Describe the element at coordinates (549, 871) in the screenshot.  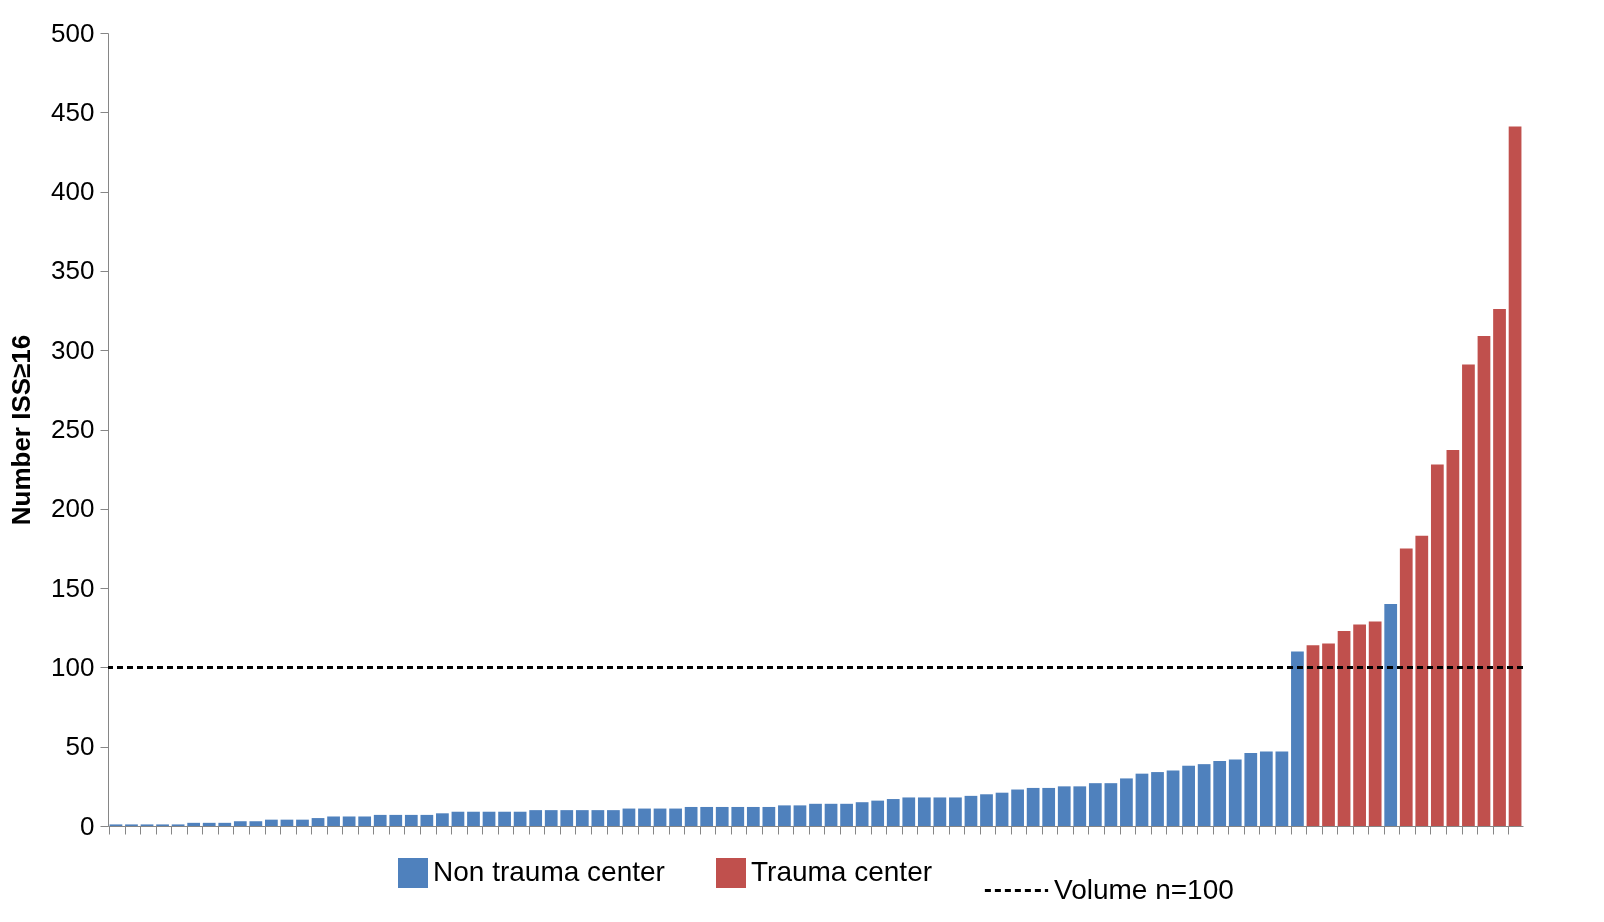
I see `legend-label: Non trauma center` at that location.